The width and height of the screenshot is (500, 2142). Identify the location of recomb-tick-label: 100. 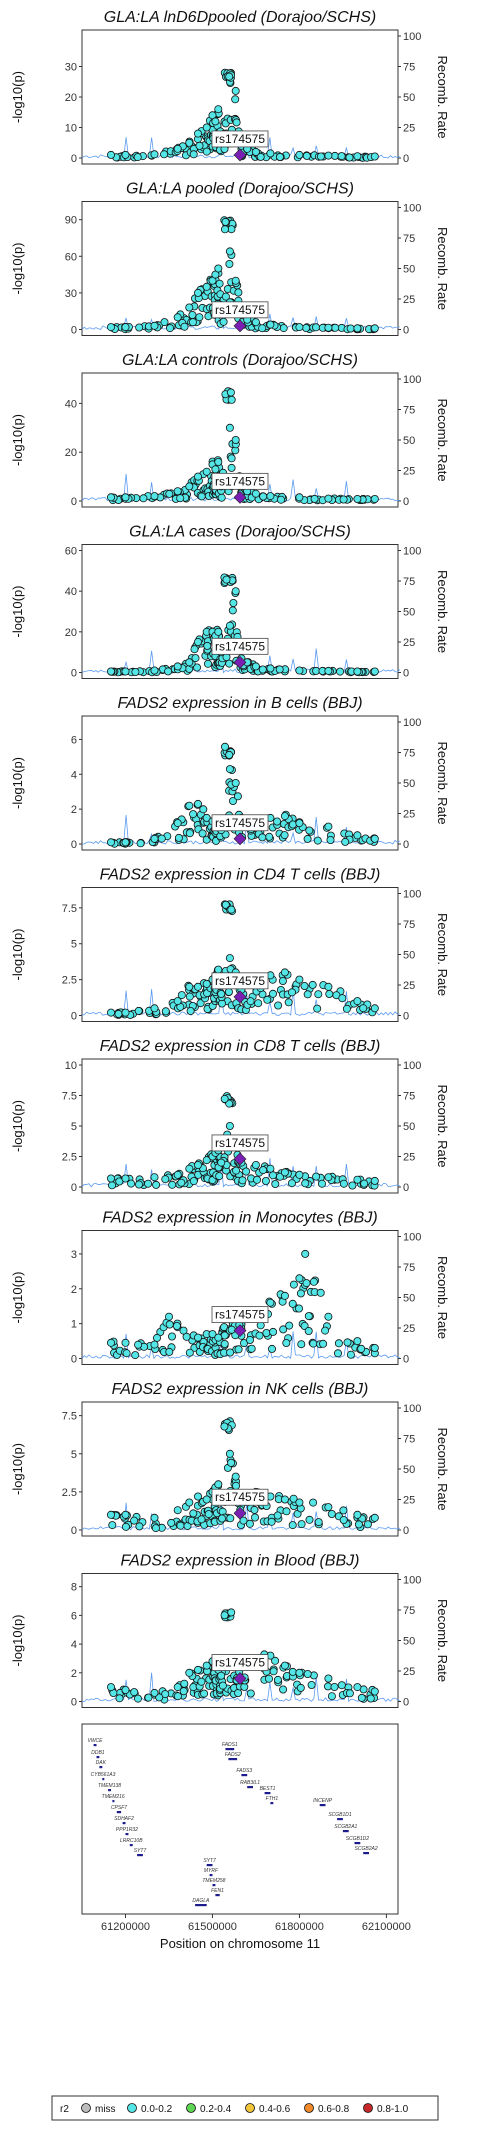
(412, 1581).